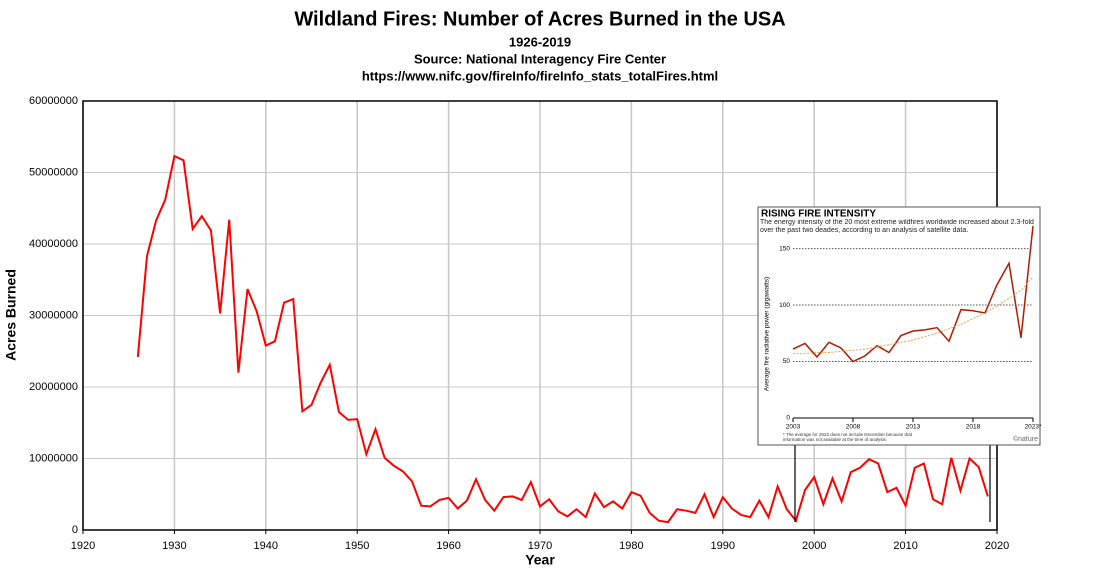 The width and height of the screenshot is (1100, 581). I want to click on y-tick-label: 60000000, so click(53, 101).